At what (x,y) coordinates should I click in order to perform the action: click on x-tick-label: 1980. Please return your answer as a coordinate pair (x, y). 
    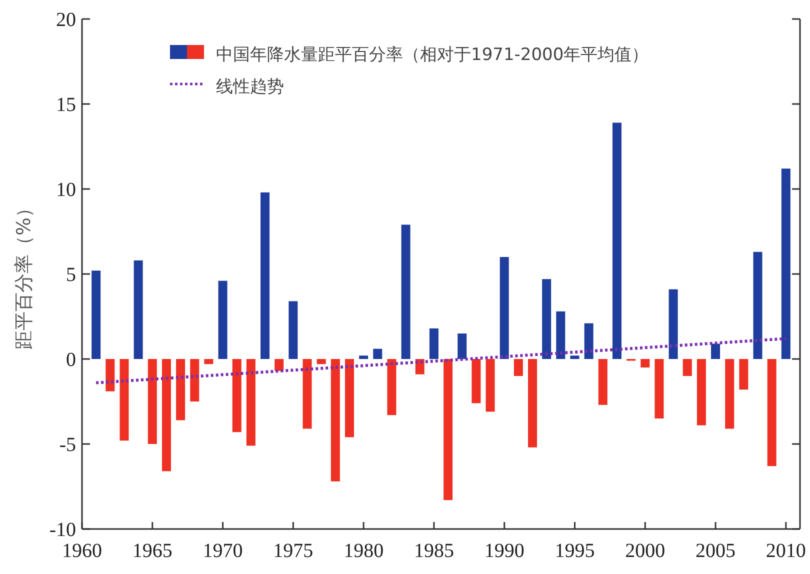
    Looking at the image, I should click on (364, 551).